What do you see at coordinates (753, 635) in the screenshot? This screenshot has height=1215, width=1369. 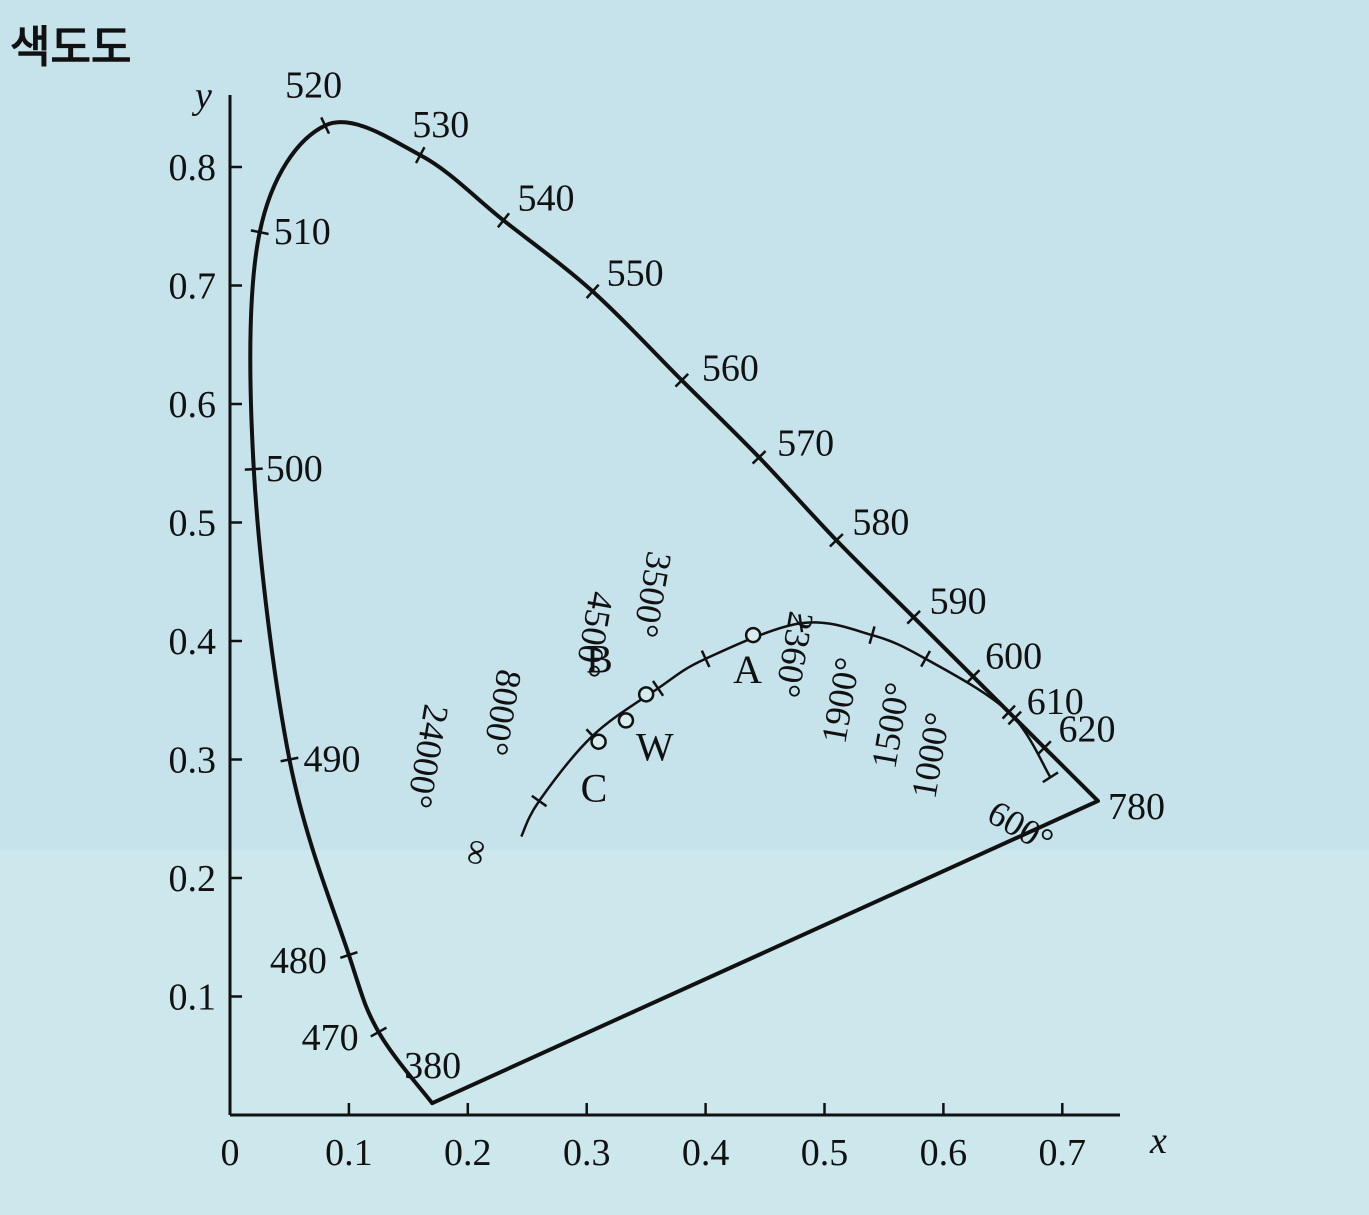 I see `illuminant-a-marker` at bounding box center [753, 635].